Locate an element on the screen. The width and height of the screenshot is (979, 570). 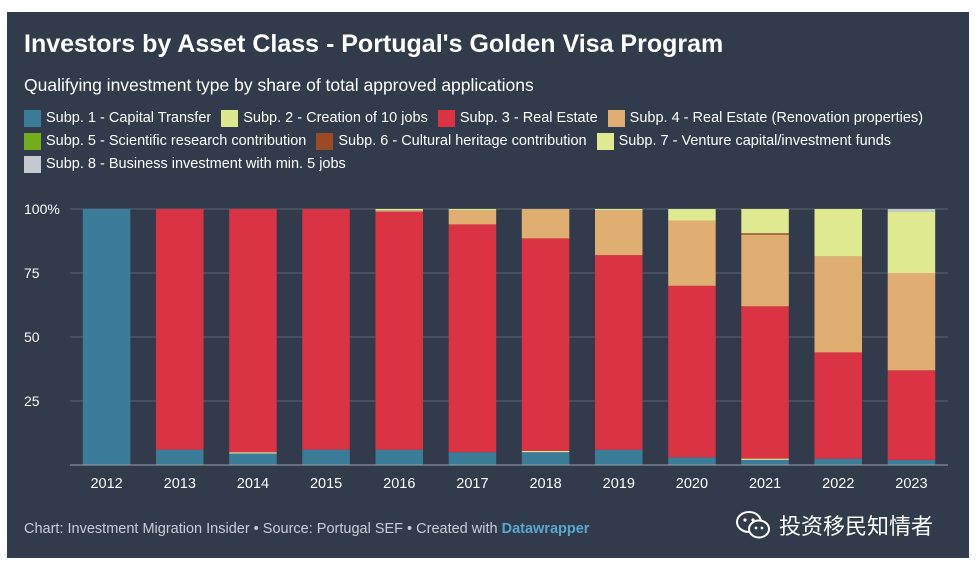
legend-label-subp-6: Subp. 6 - Cultural heritage contribution is located at coordinates (462, 141).